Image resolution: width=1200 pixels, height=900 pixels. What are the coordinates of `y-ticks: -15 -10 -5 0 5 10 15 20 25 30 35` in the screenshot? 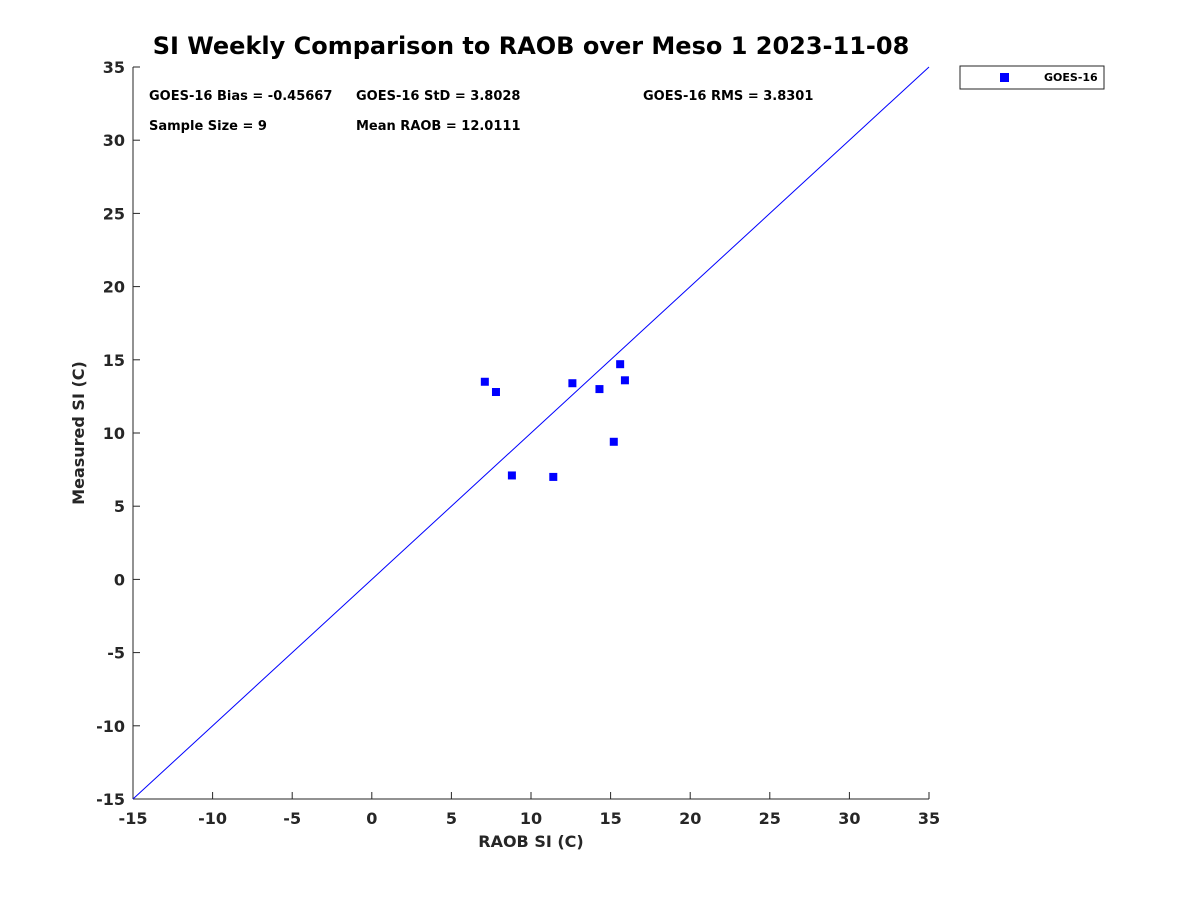 It's located at (118, 433).